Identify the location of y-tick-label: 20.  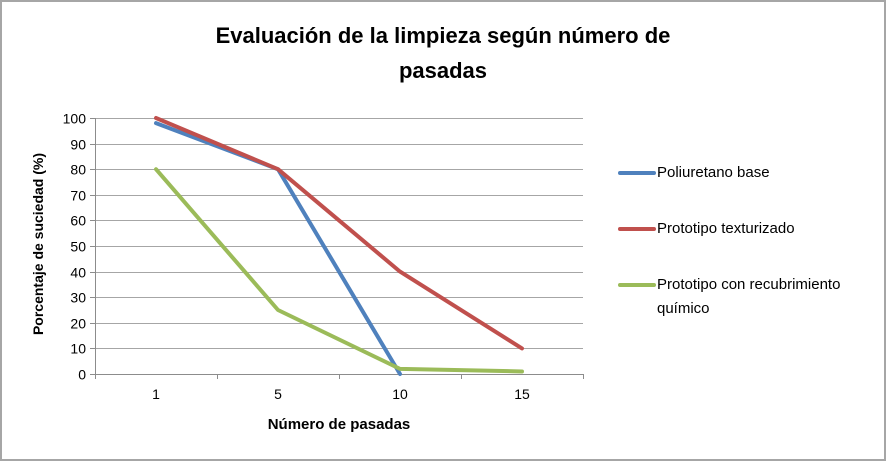
(78, 324).